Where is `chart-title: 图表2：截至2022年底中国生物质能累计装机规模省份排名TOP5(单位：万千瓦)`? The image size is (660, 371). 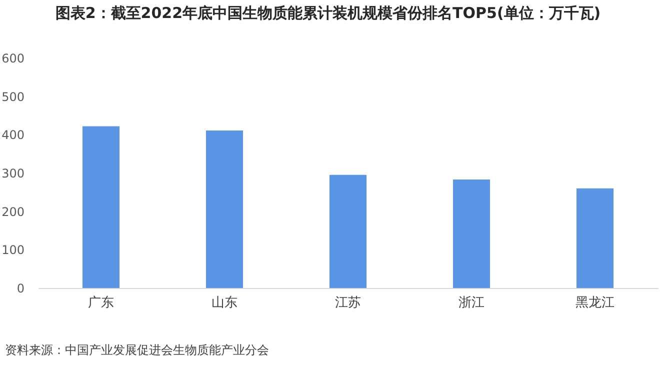 chart-title: 图表2：截至2022年底中国生物质能累计装机规模省份排名TOP5(单位：万千瓦) is located at coordinates (328, 13).